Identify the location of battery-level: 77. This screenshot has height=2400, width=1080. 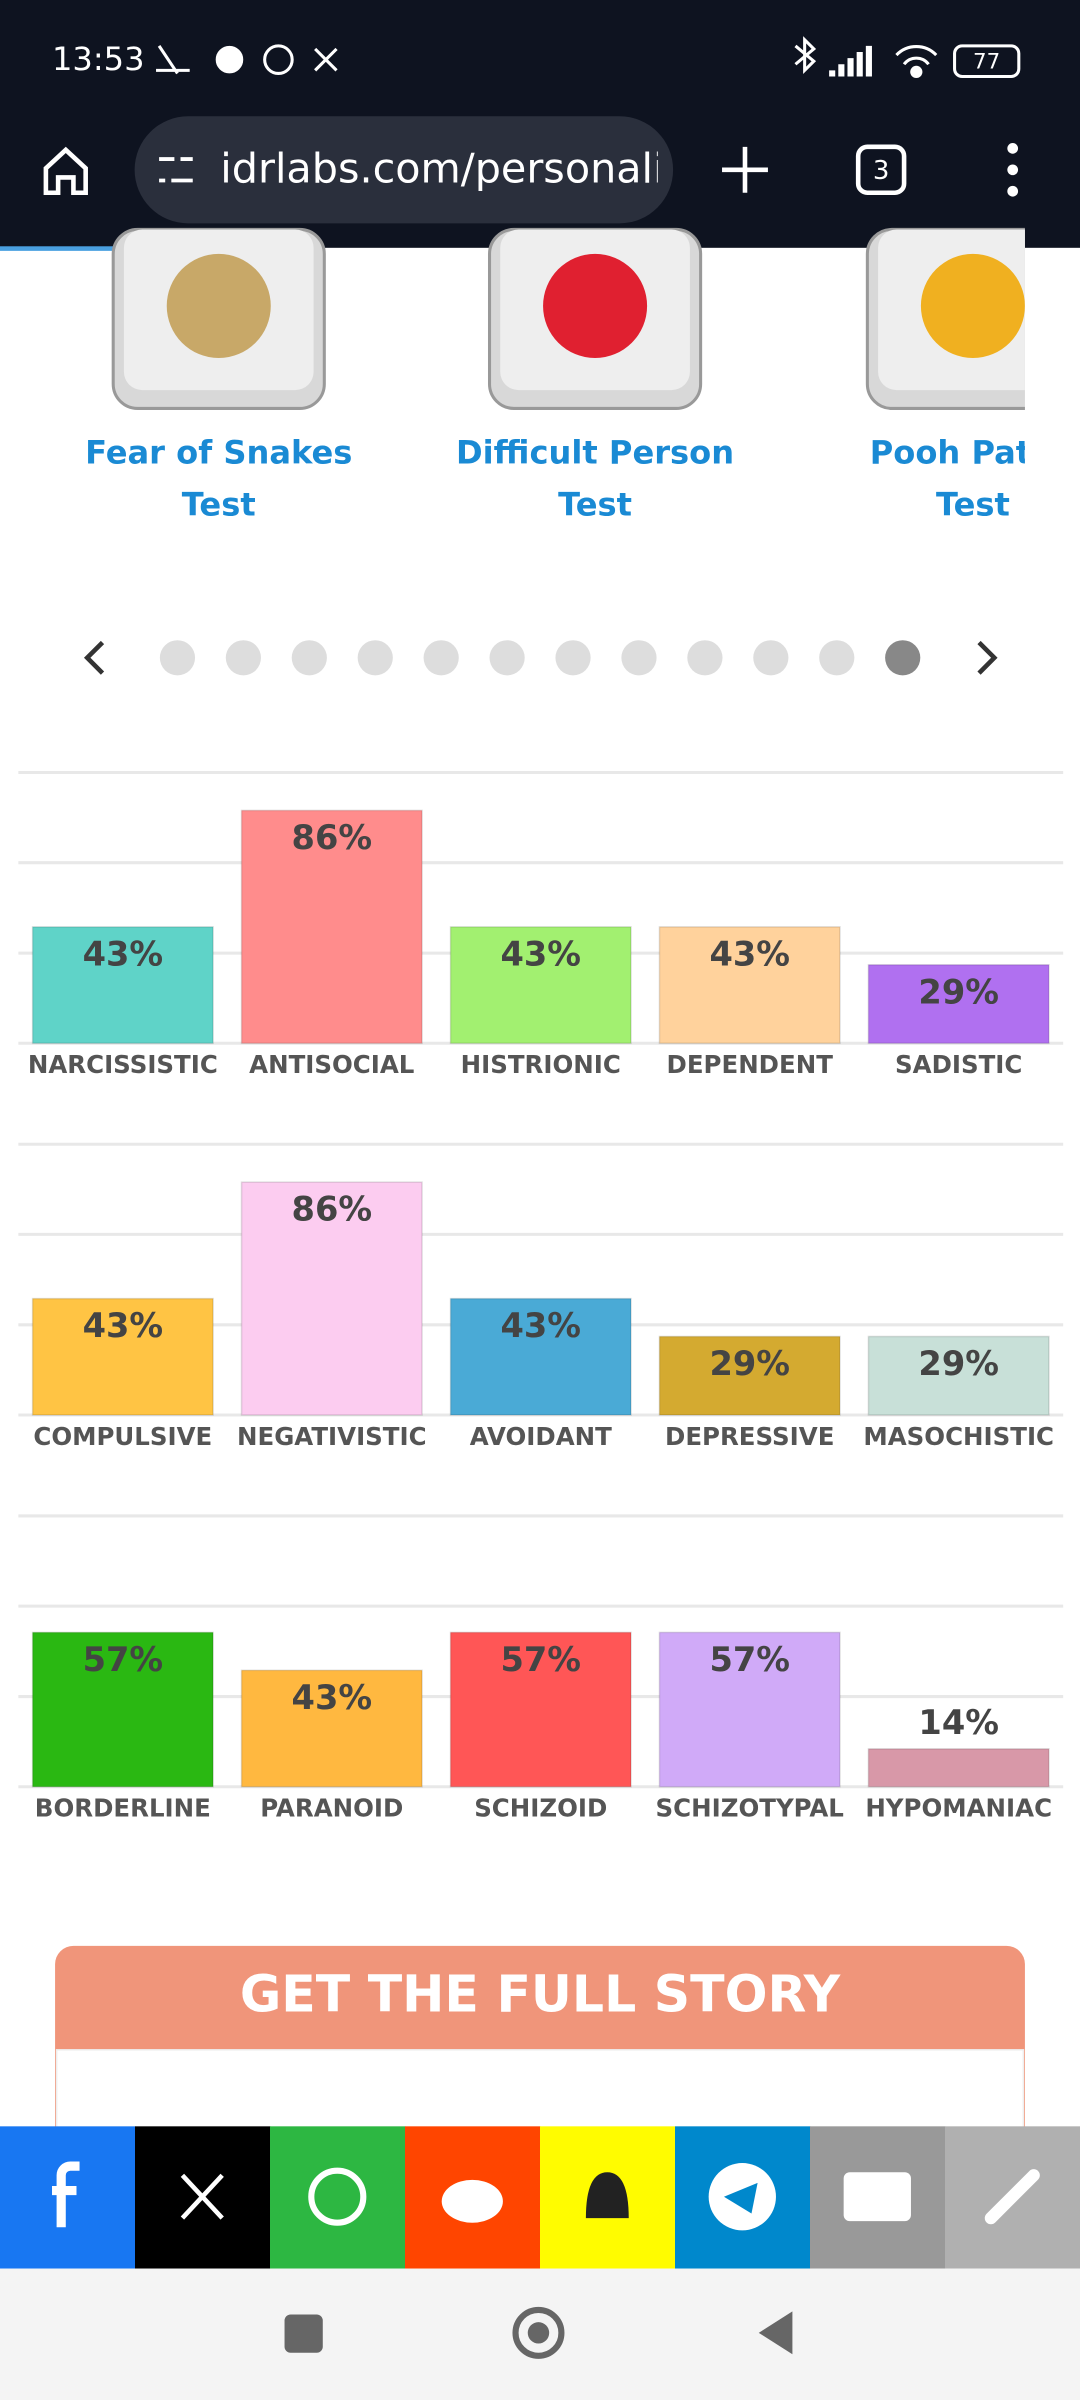
(986, 62).